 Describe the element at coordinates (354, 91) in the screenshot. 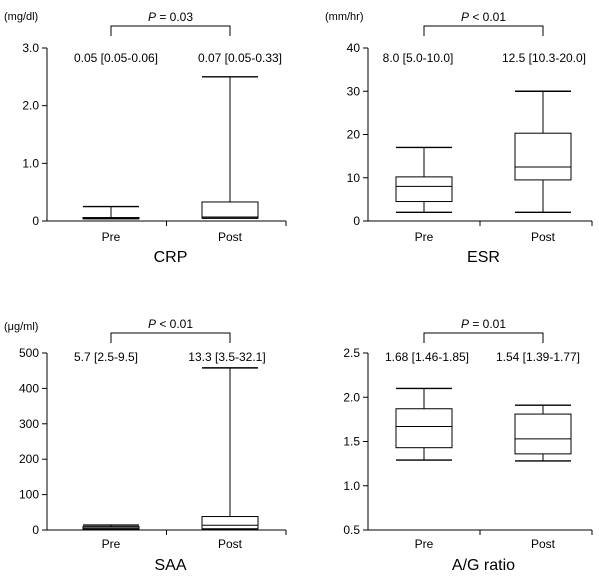

I see `y-tick-label: 30` at that location.